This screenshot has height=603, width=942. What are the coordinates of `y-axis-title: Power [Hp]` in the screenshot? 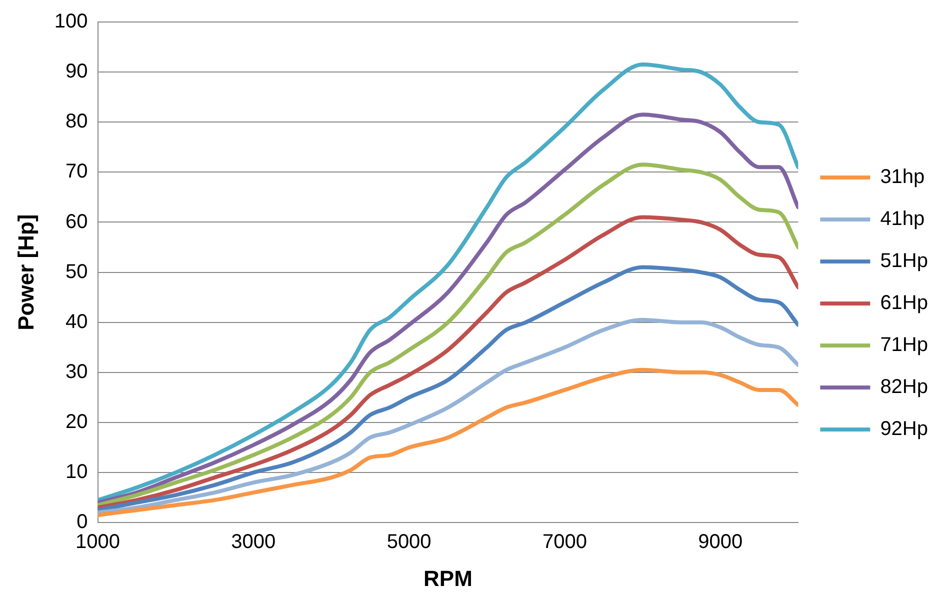 It's located at (25, 272).